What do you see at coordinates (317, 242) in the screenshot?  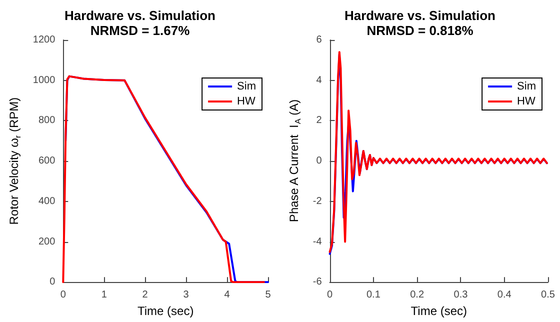 I see `y-tick-label: -4` at bounding box center [317, 242].